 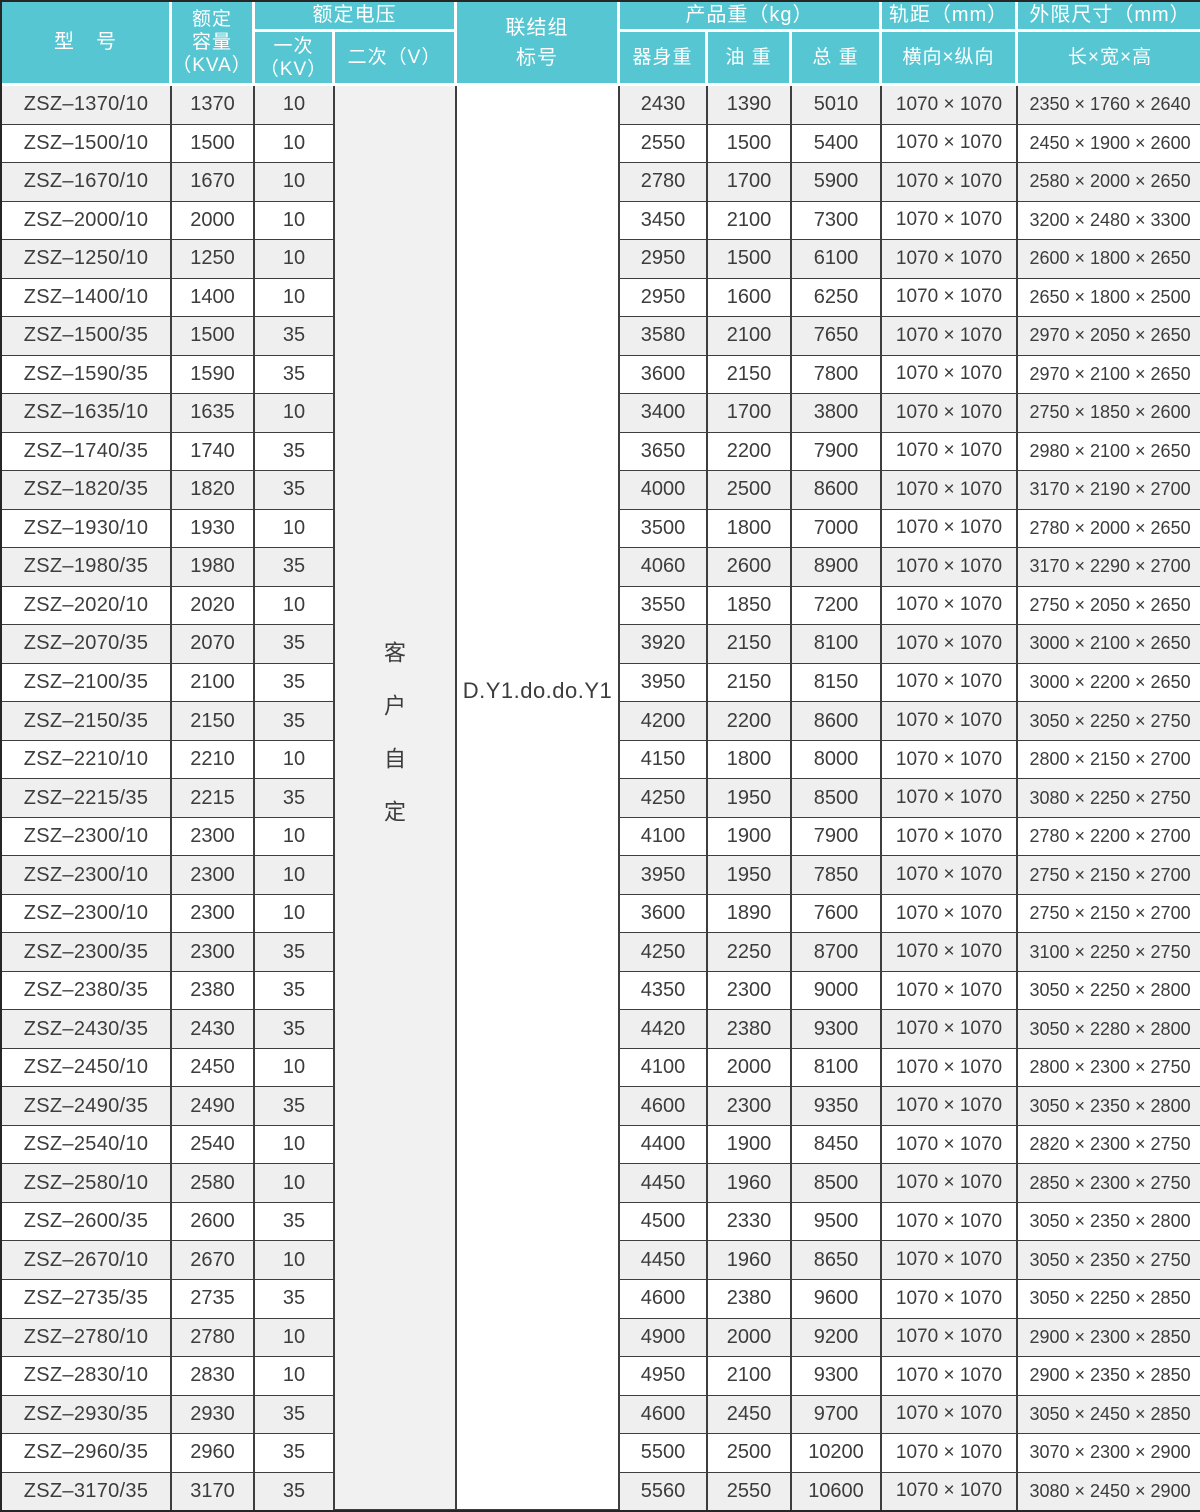 What do you see at coordinates (87, 1299) in the screenshot?
I see `cell-model: ZSZ–2735/35` at bounding box center [87, 1299].